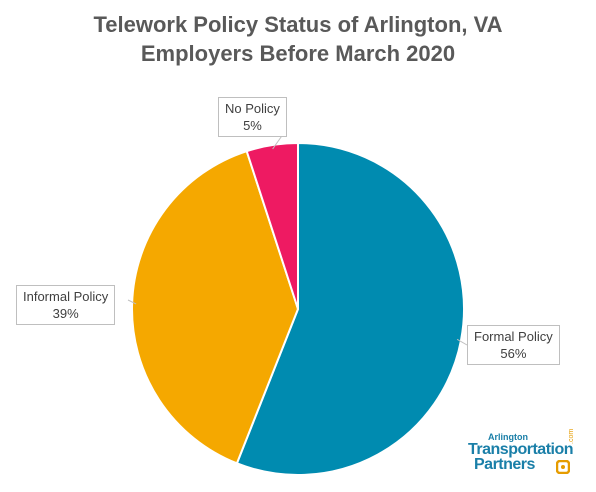 This screenshot has width=596, height=492. What do you see at coordinates (563, 467) in the screenshot?
I see `logo-ring-icon` at bounding box center [563, 467].